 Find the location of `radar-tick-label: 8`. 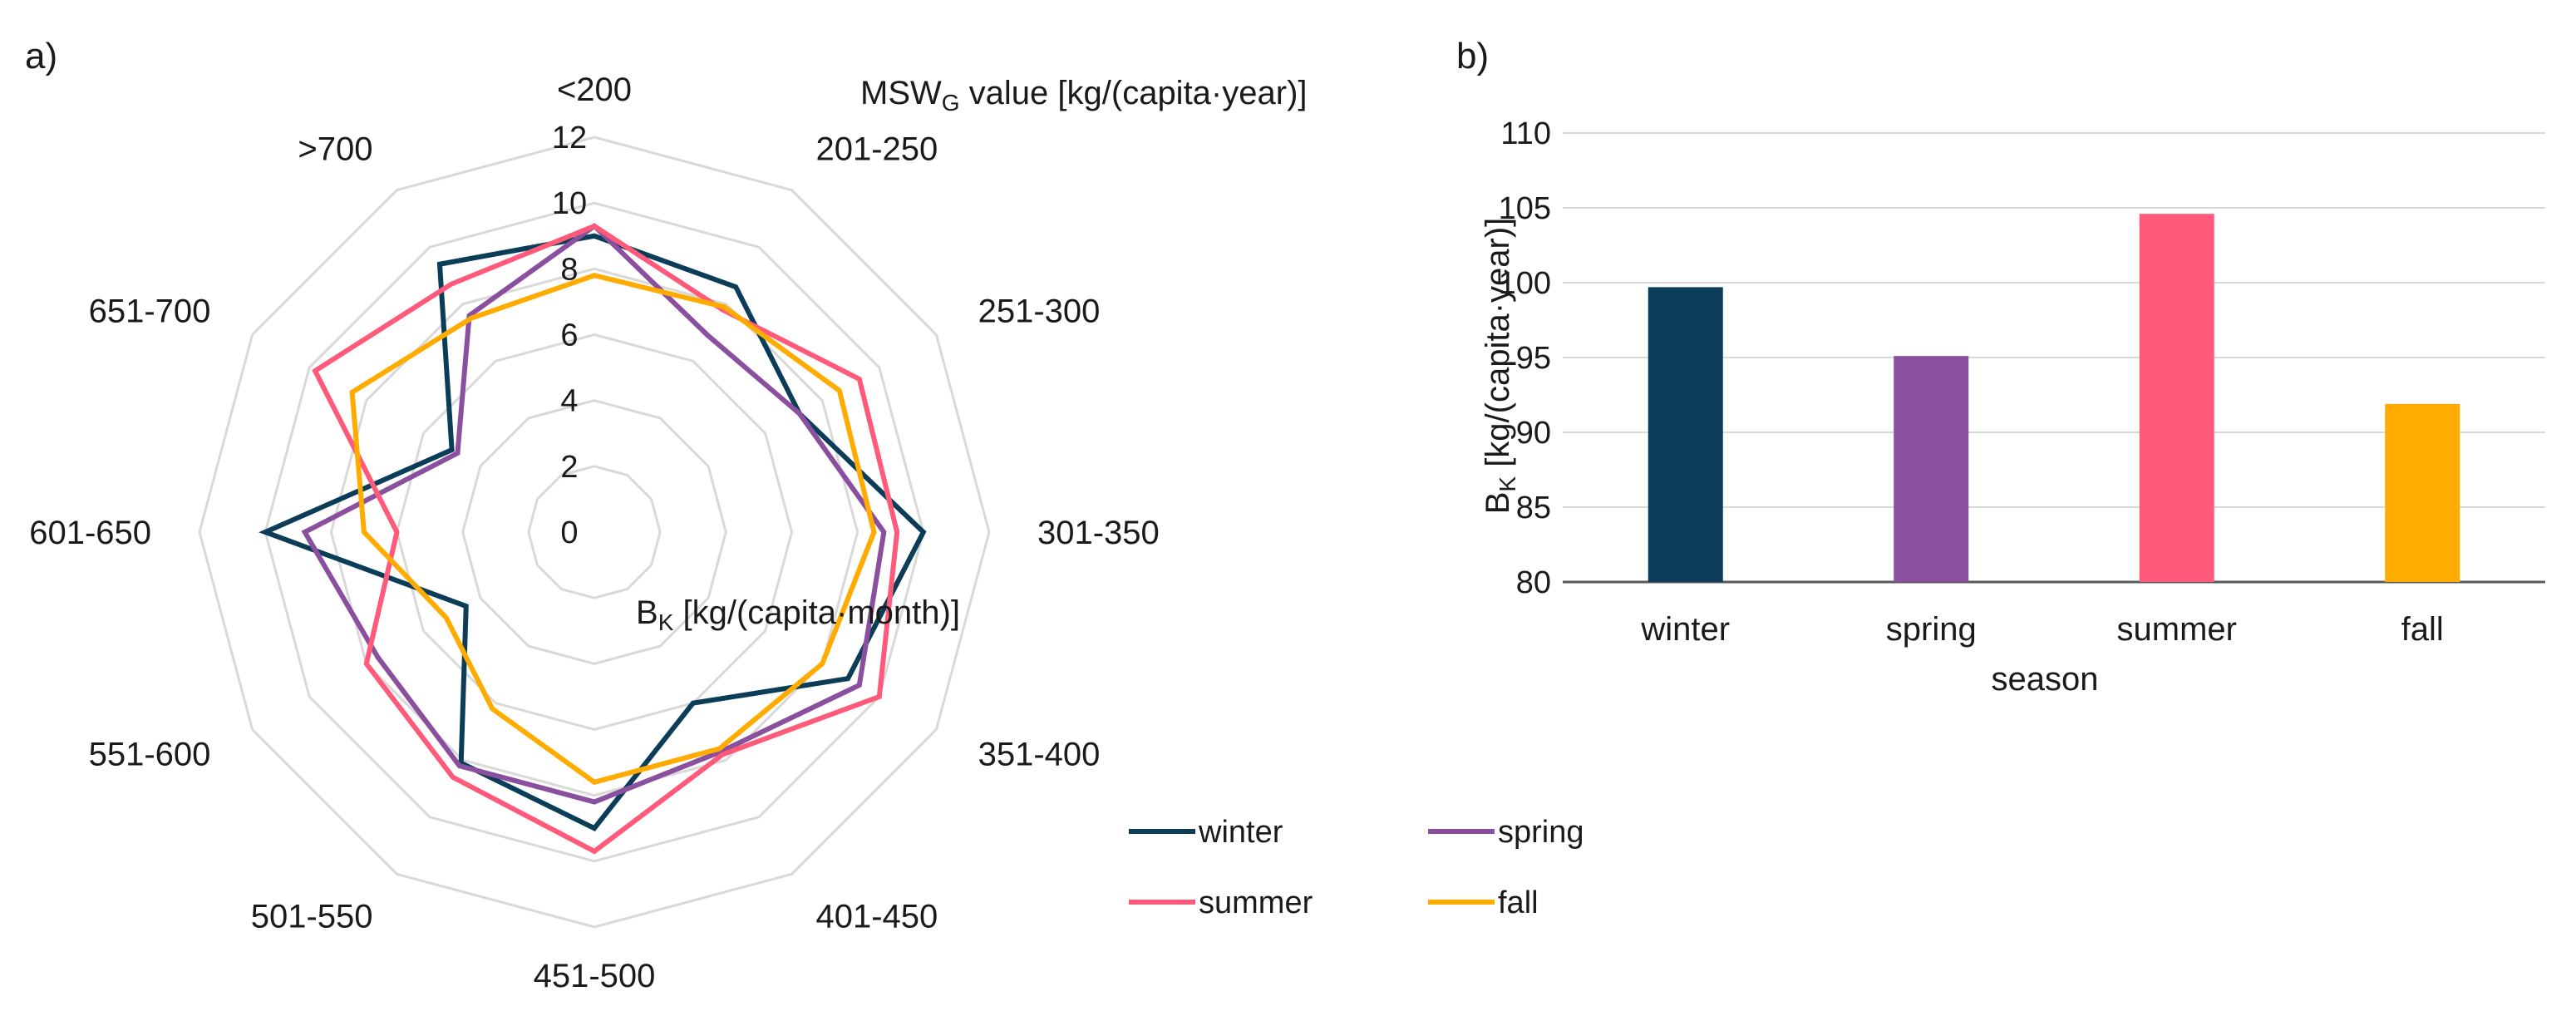

radar-tick-label: 8 is located at coordinates (569, 269).